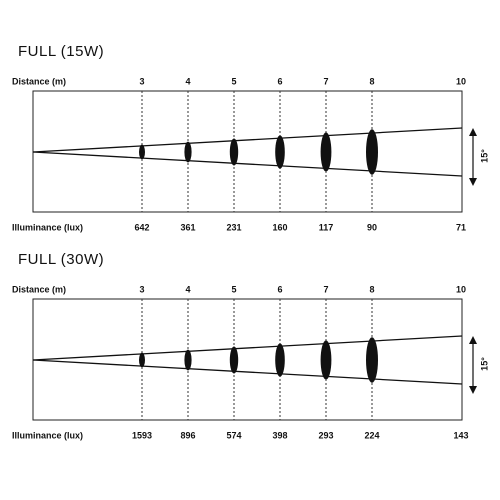 This screenshot has width=500, height=500. Describe the element at coordinates (279, 435) in the screenshot. I see `illuminance-value: 398` at that location.